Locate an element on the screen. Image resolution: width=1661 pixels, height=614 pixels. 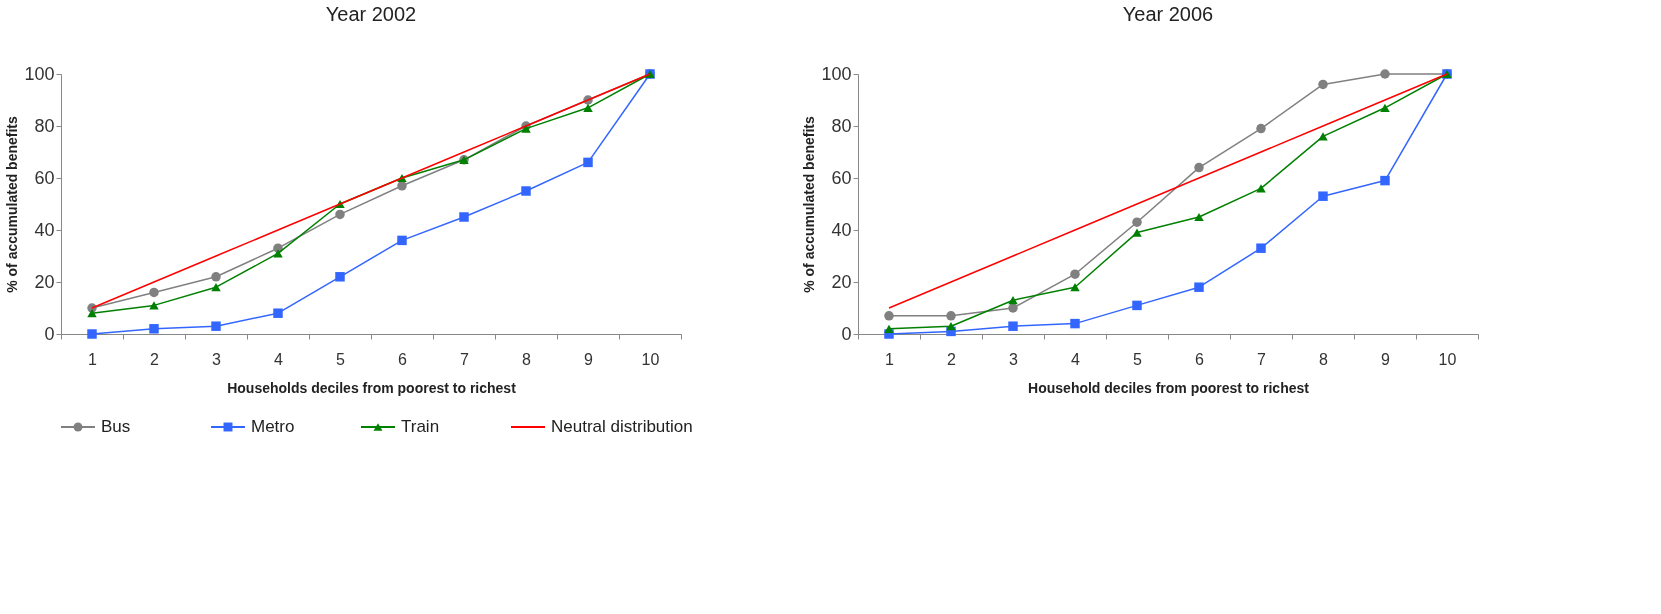
chart-title: Year 2006 is located at coordinates (1168, 14).